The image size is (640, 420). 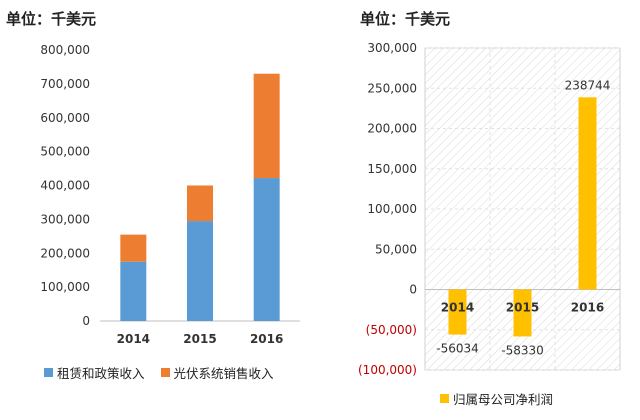 I want to click on bar-pv-sales-2016, so click(x=266, y=126).